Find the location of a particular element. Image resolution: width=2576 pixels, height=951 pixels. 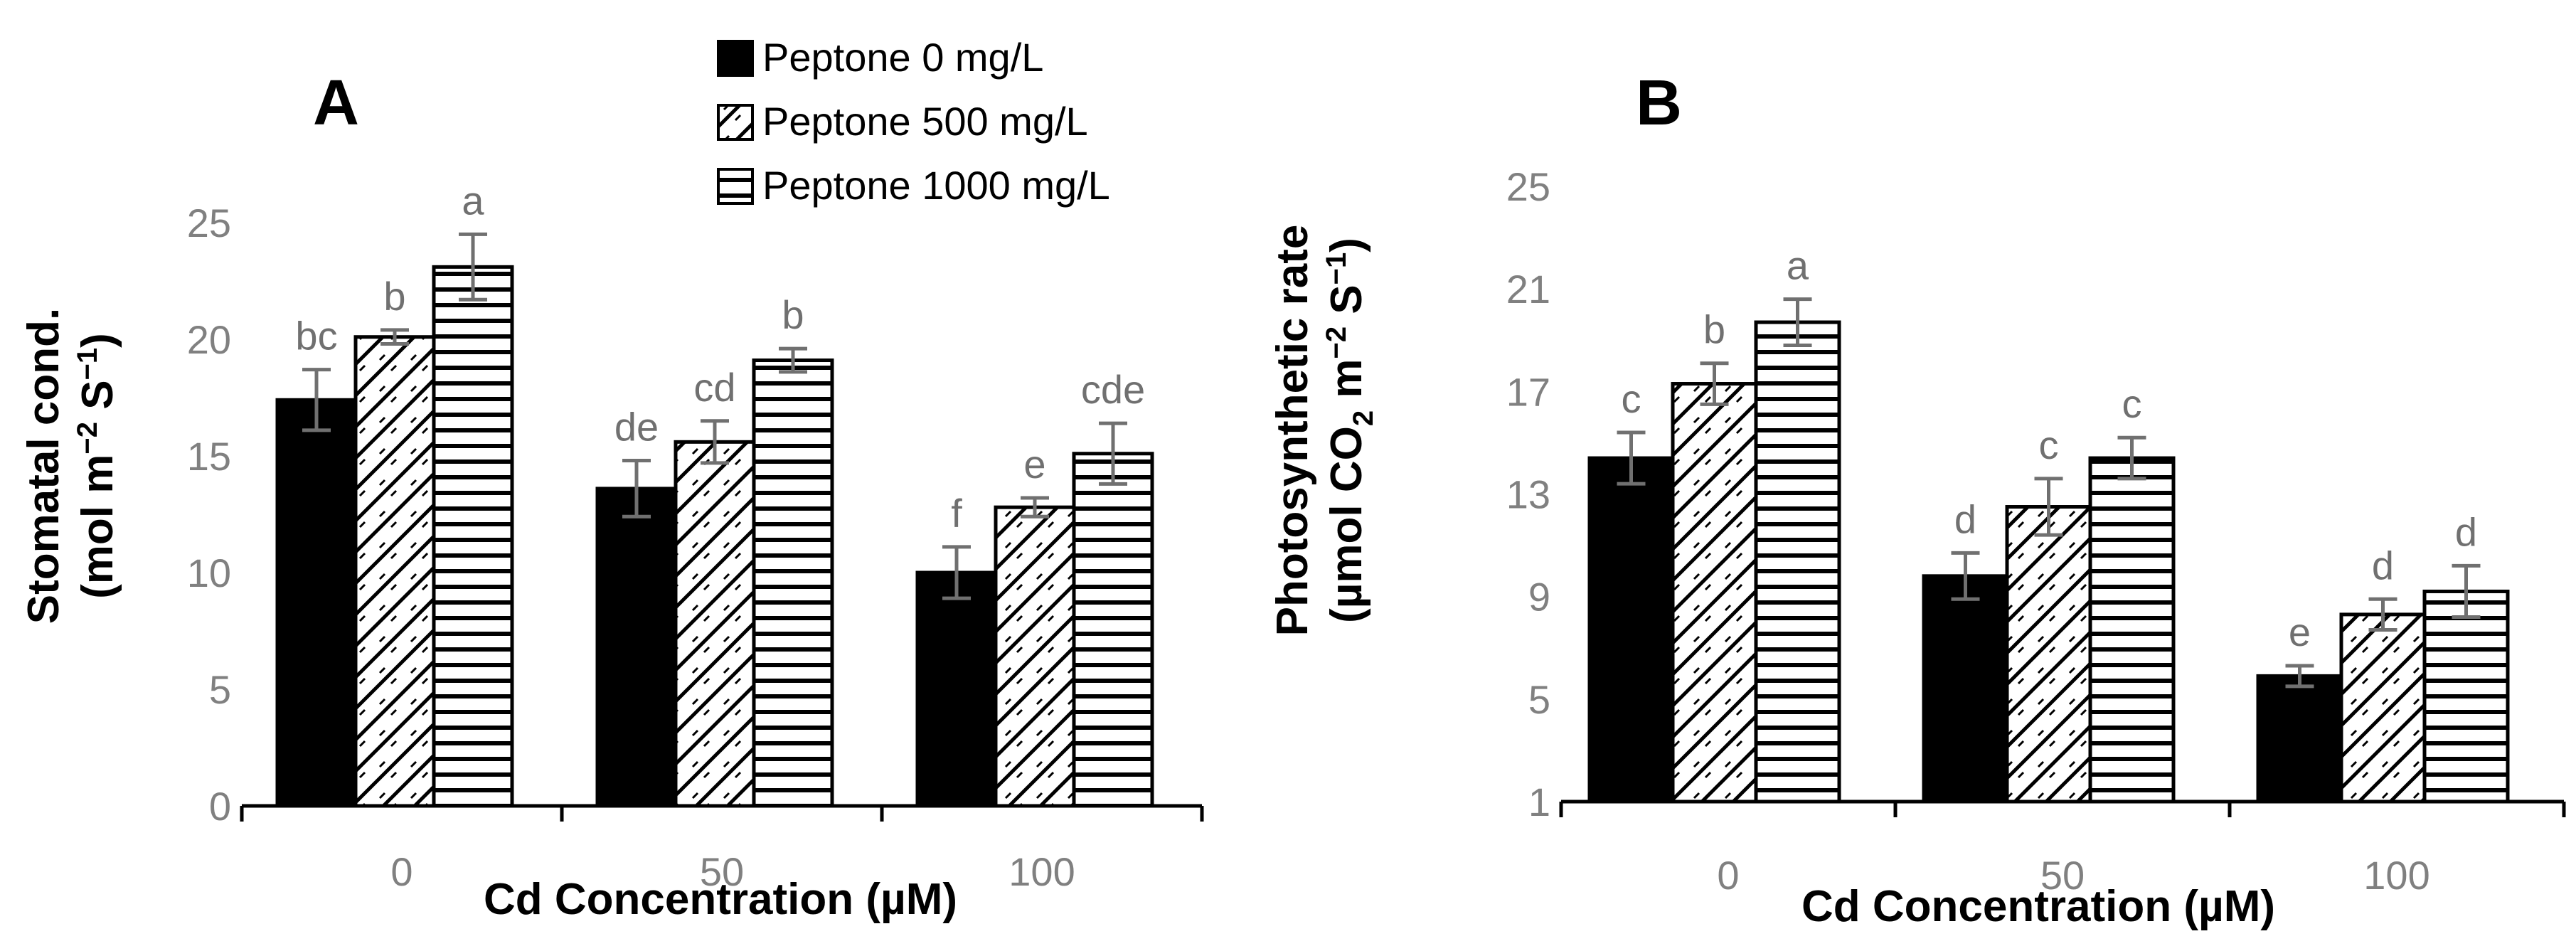

legend-swatch-diagonal is located at coordinates (735, 122).